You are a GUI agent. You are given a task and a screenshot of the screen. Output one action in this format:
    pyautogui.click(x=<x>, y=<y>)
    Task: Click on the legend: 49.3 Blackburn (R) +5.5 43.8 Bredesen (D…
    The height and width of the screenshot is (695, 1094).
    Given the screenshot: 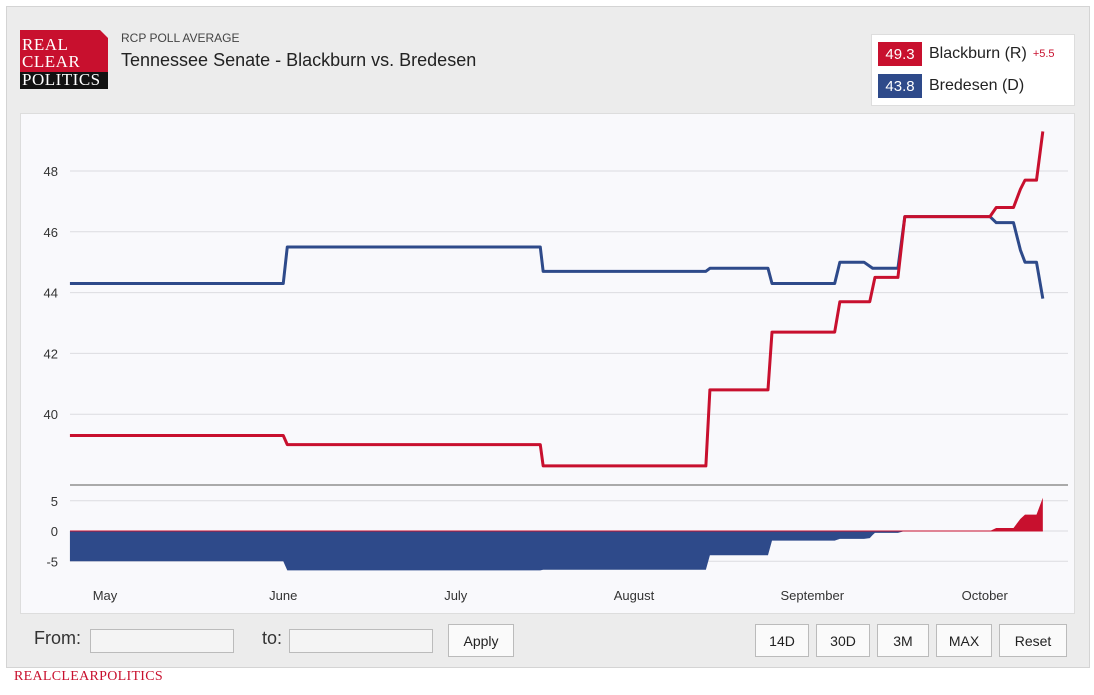 What is the action you would take?
    pyautogui.click(x=973, y=70)
    